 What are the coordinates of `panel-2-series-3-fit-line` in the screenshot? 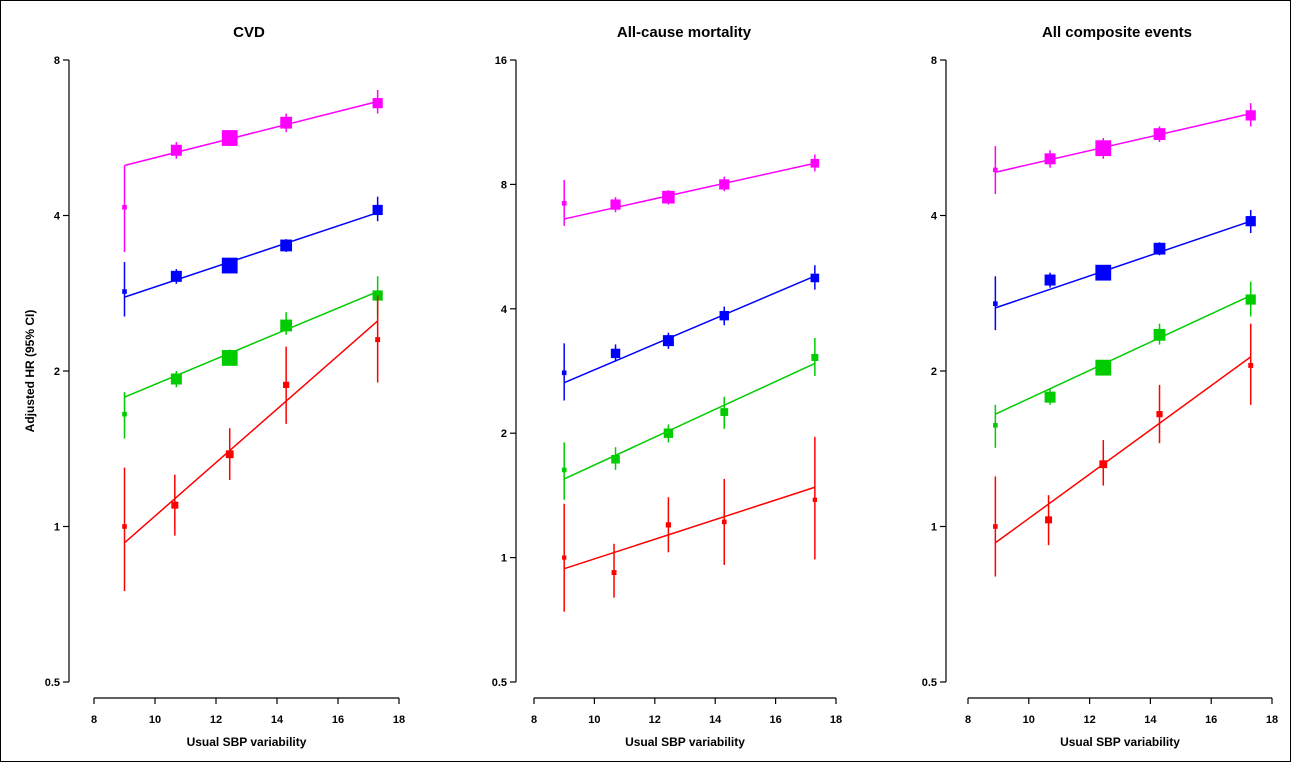 It's located at (689, 421).